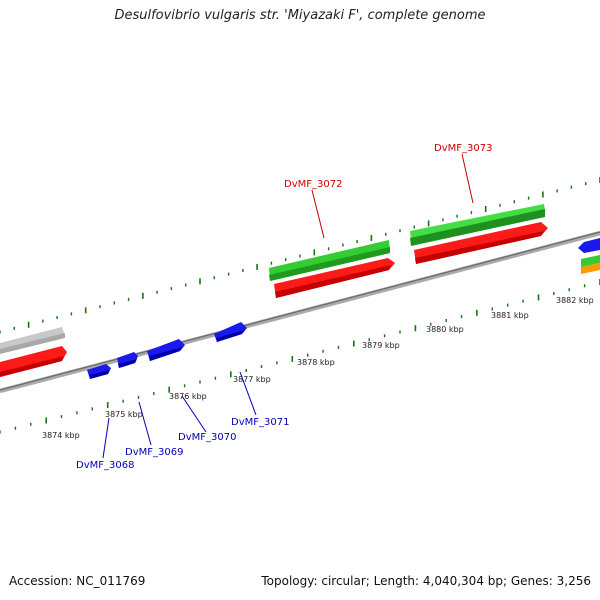  Describe the element at coordinates (481, 243) in the screenshot. I see `red-feature-dvmf3073` at that location.